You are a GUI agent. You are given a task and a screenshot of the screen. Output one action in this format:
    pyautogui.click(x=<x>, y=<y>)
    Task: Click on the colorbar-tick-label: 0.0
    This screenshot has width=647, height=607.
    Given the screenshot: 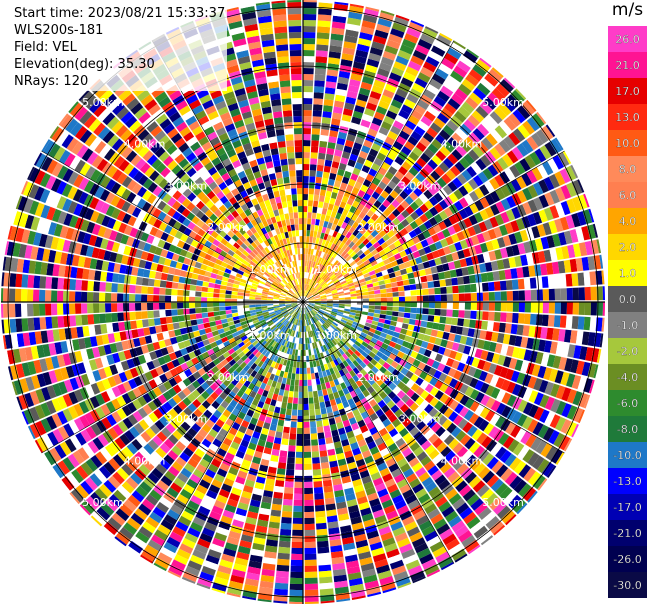 What is the action you would take?
    pyautogui.click(x=628, y=299)
    